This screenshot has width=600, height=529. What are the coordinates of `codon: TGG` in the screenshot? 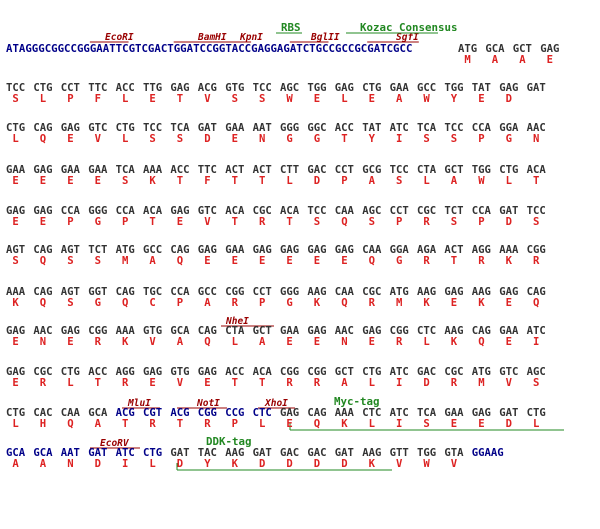 It's located at (316, 88).